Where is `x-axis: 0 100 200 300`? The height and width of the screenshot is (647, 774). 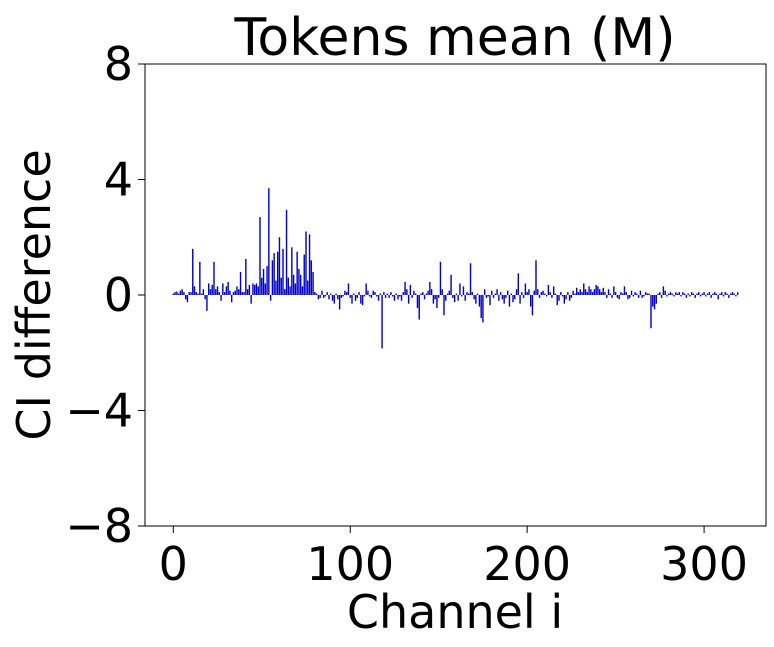 x-axis: 0 100 200 300 is located at coordinates (453, 558).